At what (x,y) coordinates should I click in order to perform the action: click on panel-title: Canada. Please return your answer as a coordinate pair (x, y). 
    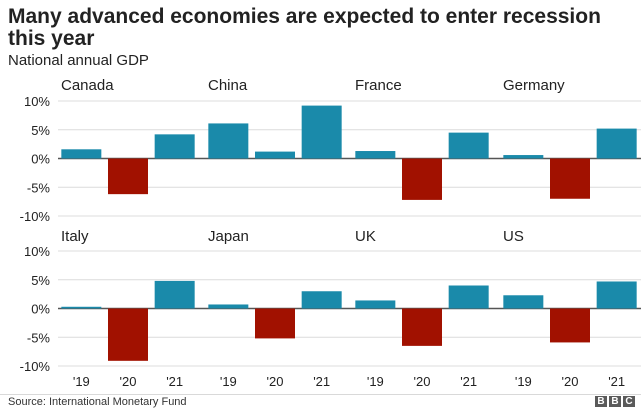
    Looking at the image, I should click on (87, 85).